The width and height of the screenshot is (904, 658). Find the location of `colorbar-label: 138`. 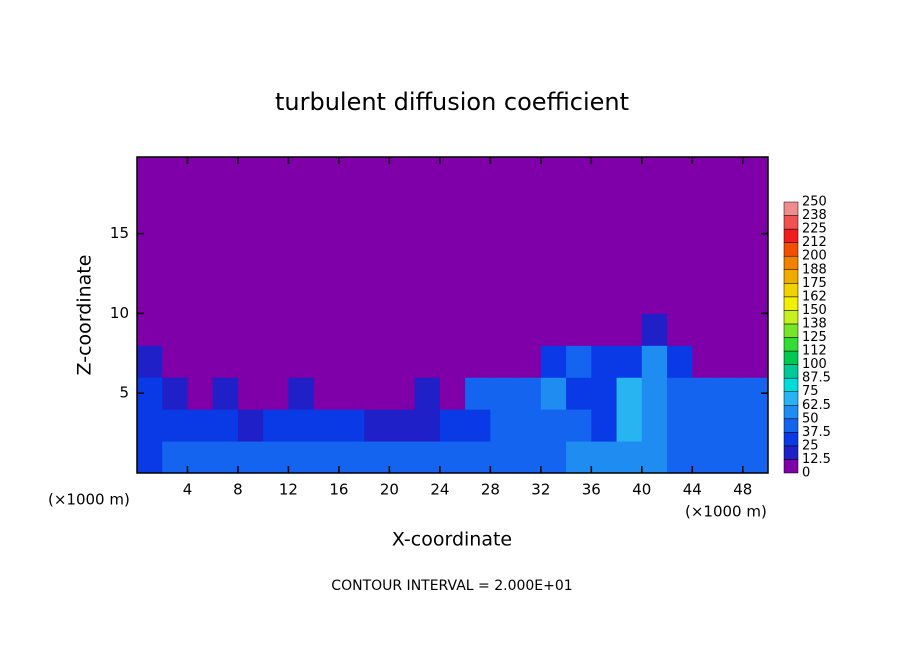

colorbar-label: 138 is located at coordinates (814, 323).